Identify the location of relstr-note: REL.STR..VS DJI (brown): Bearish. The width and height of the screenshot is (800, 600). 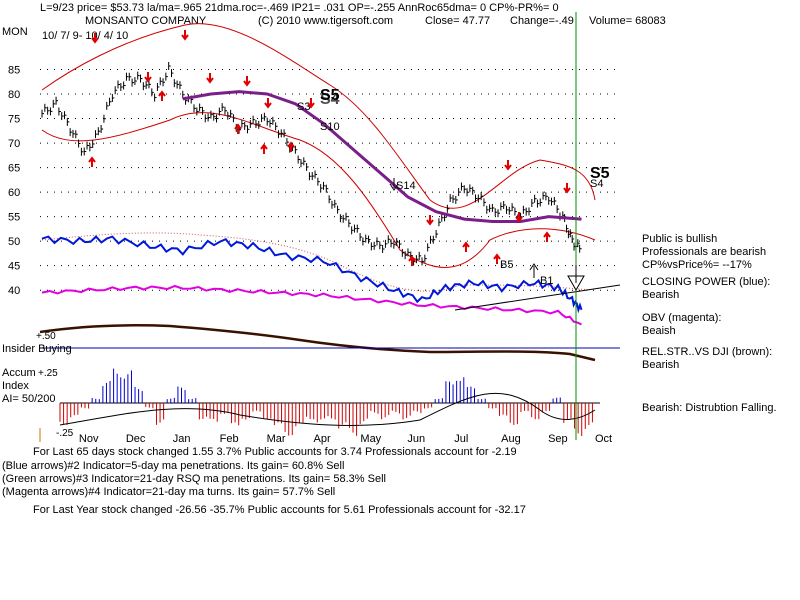
(721, 359).